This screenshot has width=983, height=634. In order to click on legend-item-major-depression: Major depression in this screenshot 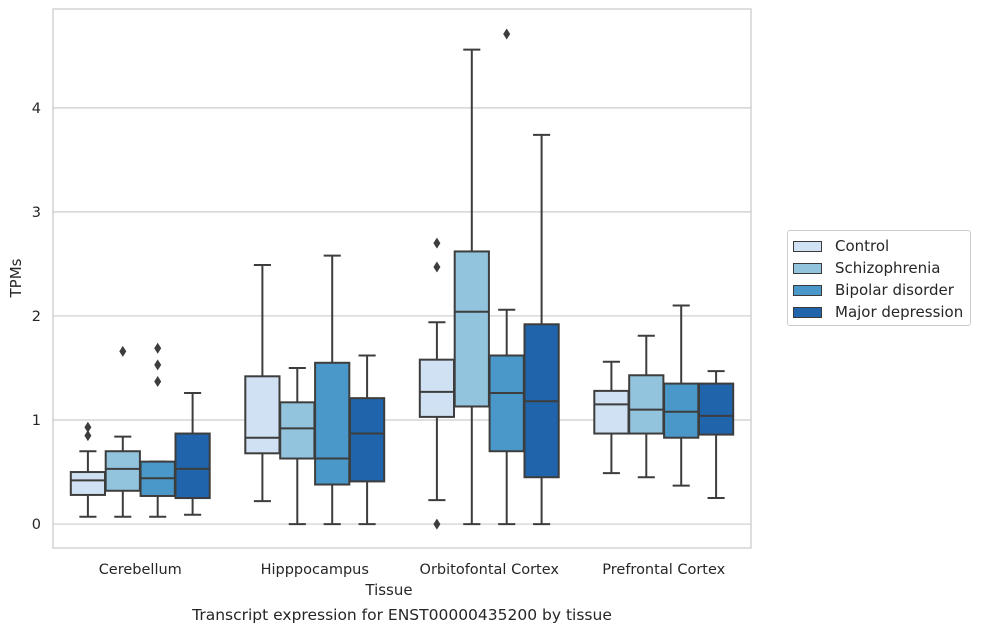, I will do `click(878, 312)`.